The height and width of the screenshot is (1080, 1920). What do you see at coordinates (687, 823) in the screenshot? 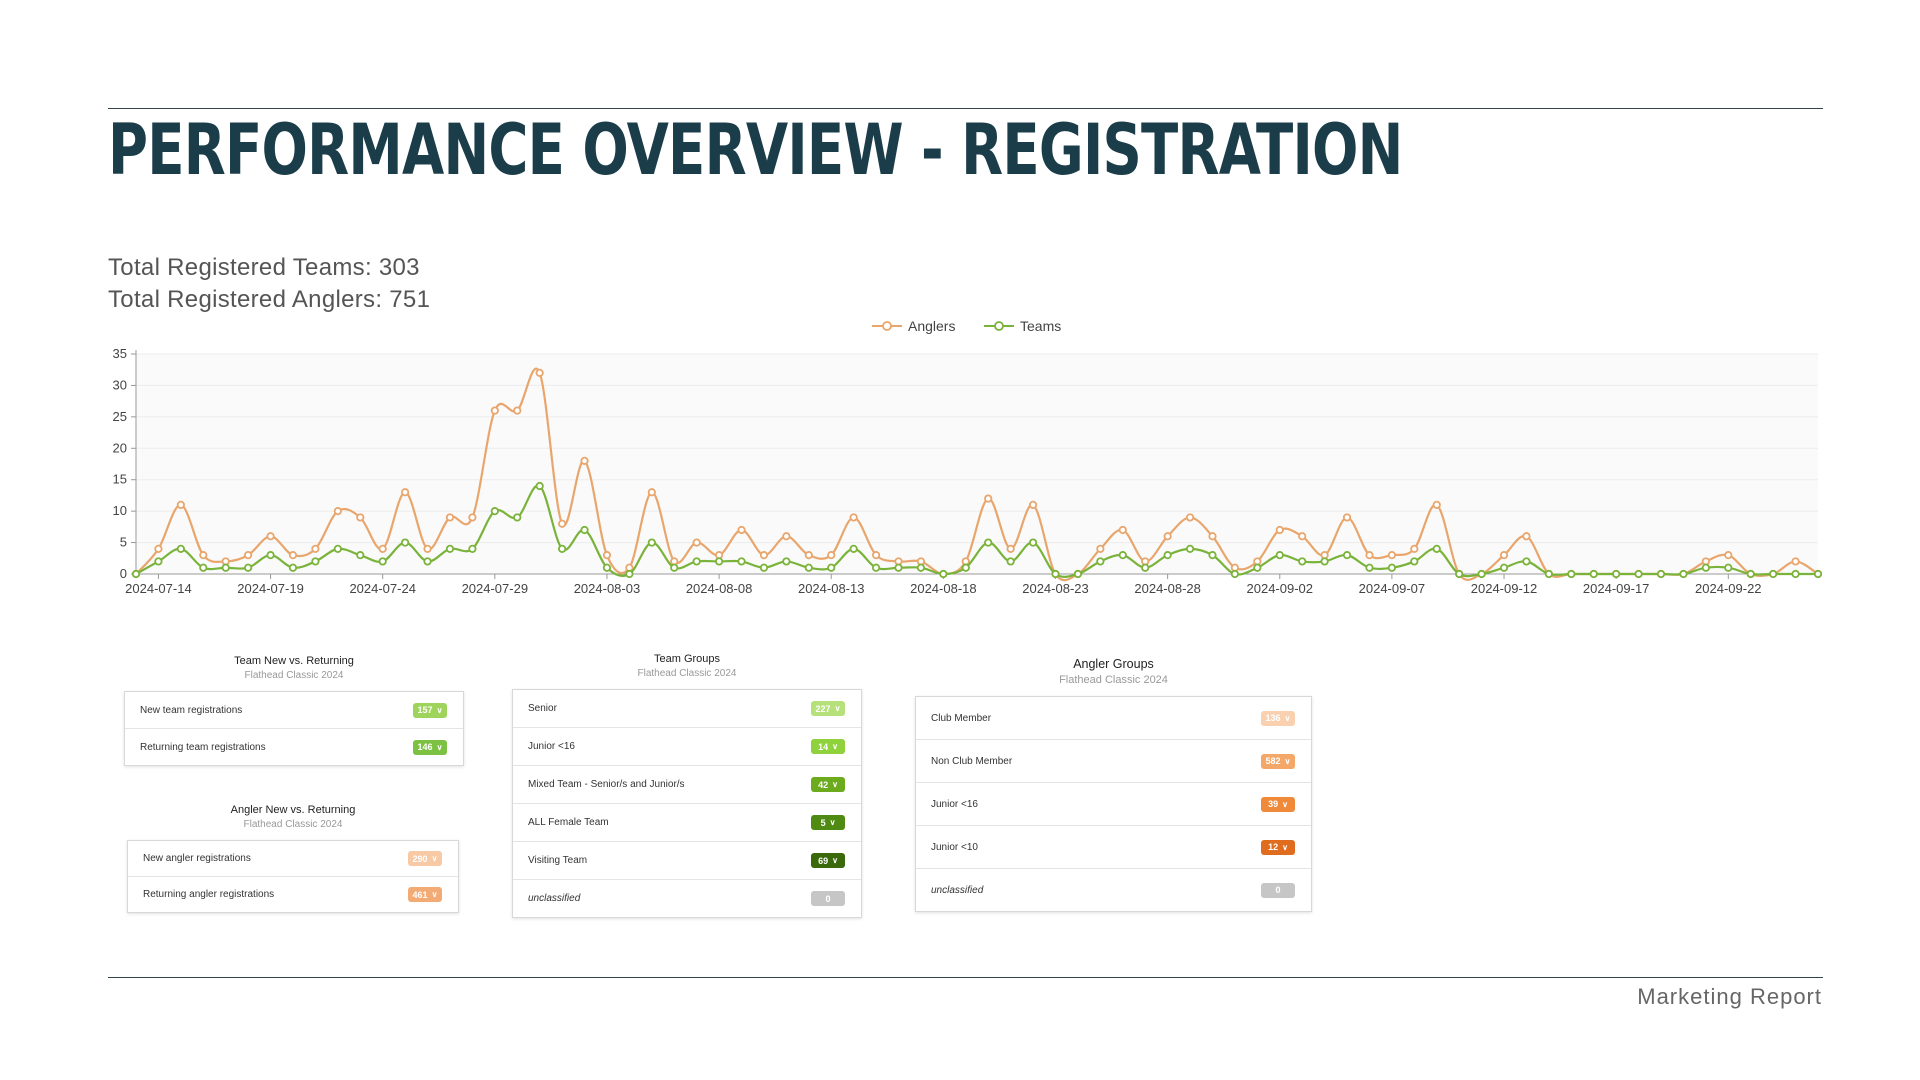
I see `list-item: ALL Female Team 5 ∨` at bounding box center [687, 823].